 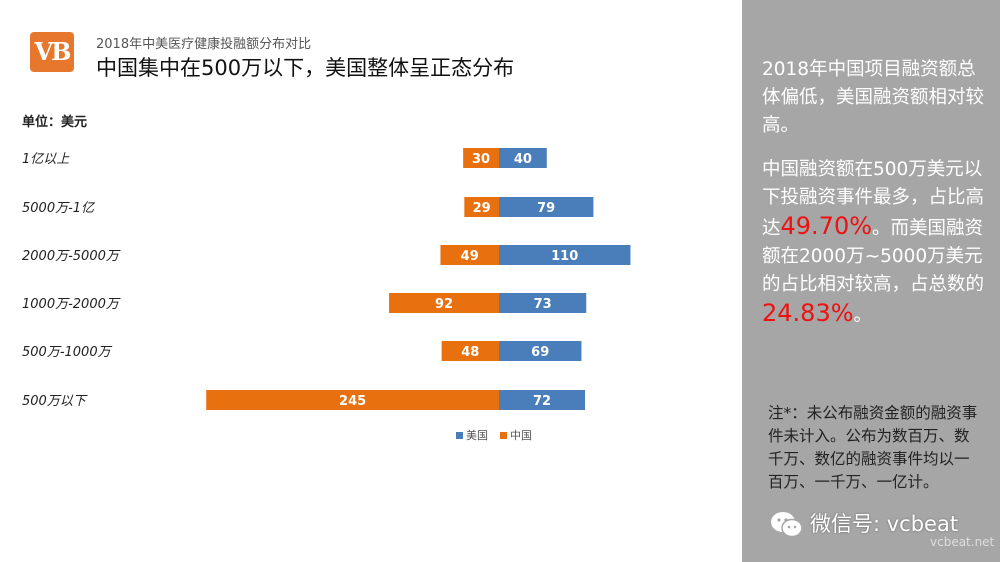 What do you see at coordinates (863, 315) in the screenshot?
I see `para-2-text-c: 。` at bounding box center [863, 315].